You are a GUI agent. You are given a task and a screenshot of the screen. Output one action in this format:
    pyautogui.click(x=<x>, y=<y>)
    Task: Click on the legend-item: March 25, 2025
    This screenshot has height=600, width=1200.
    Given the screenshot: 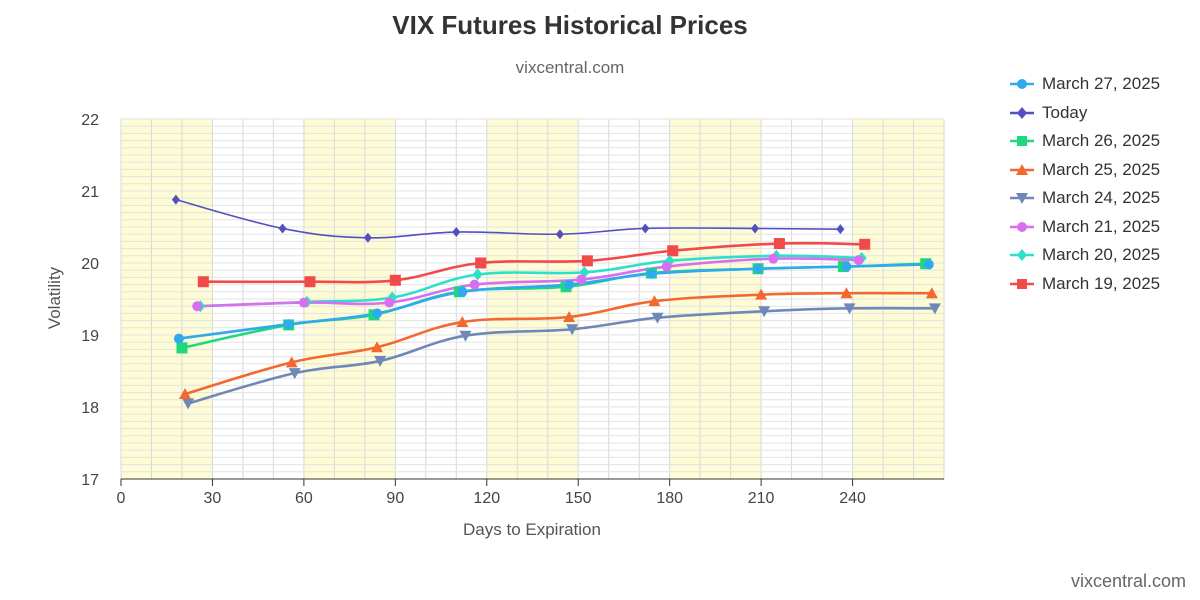 What is the action you would take?
    pyautogui.click(x=1085, y=170)
    